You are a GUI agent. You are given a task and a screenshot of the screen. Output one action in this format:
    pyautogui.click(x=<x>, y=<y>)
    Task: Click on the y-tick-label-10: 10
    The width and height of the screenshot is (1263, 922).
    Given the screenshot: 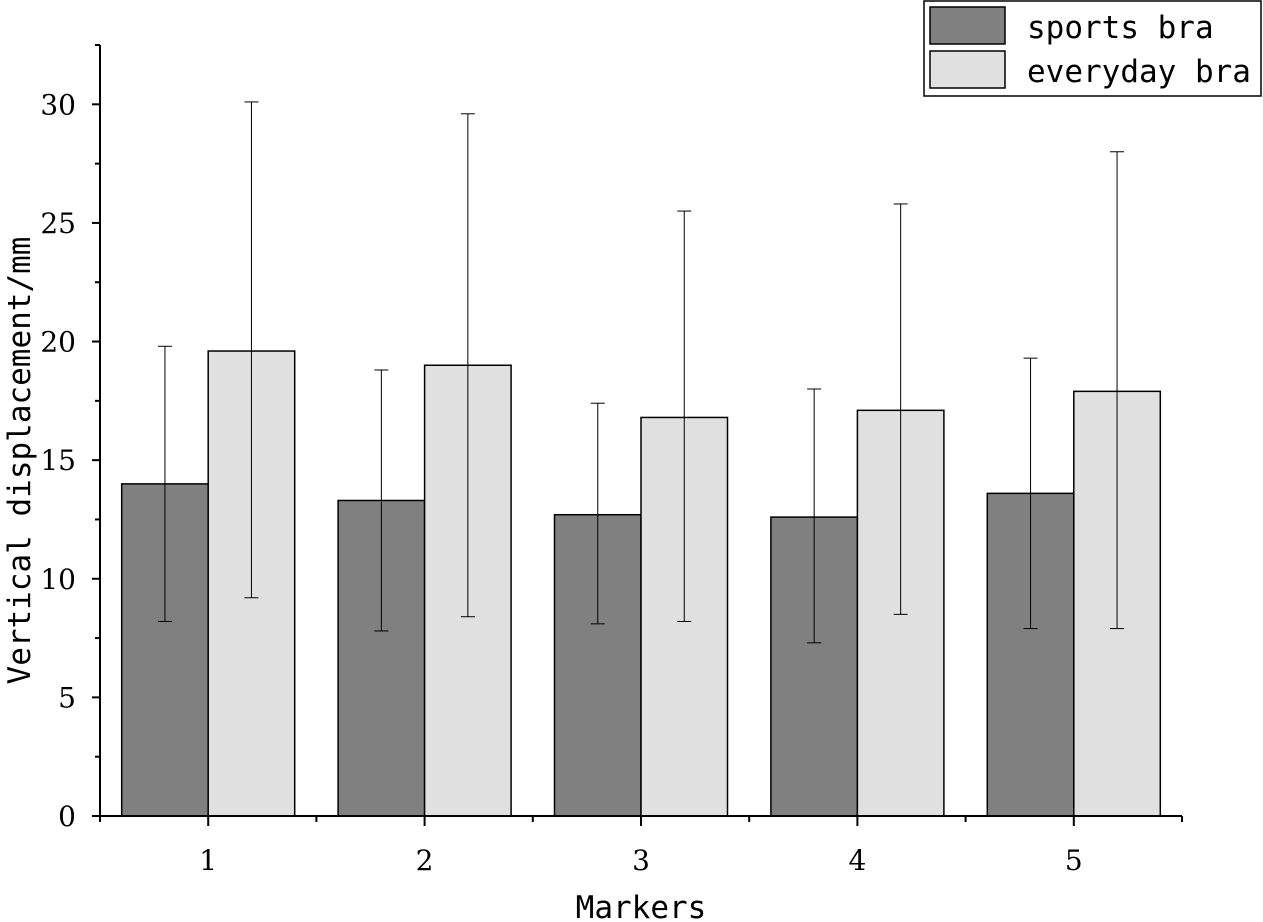 What is the action you would take?
    pyautogui.click(x=58, y=579)
    